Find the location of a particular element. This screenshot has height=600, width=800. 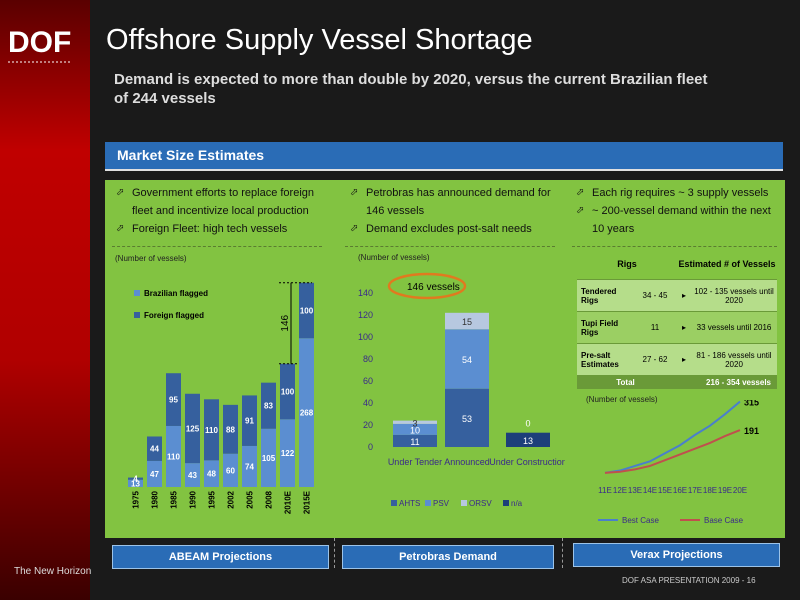

y-tick-label: 20 is located at coordinates (368, 425).